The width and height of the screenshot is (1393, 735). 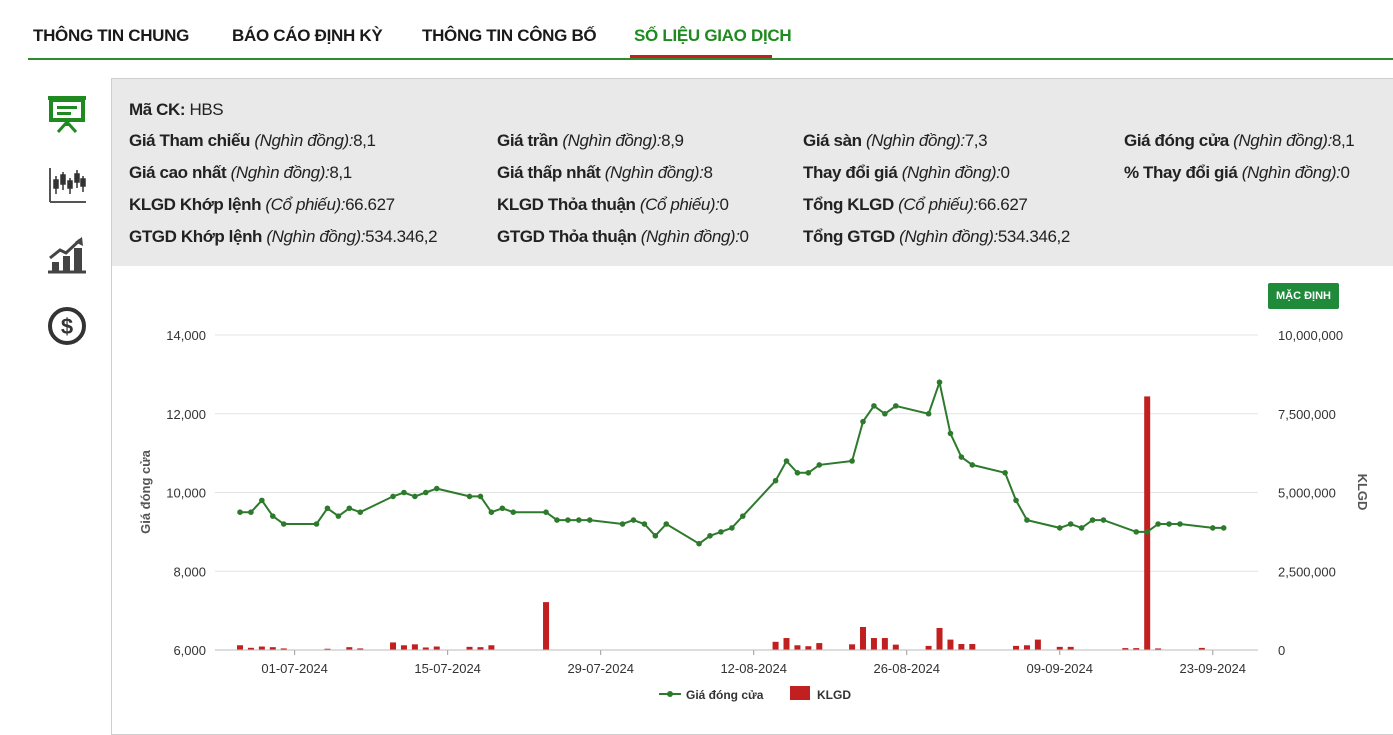 I want to click on info-field-label: GTGD Thỏa thuận, so click(x=567, y=236).